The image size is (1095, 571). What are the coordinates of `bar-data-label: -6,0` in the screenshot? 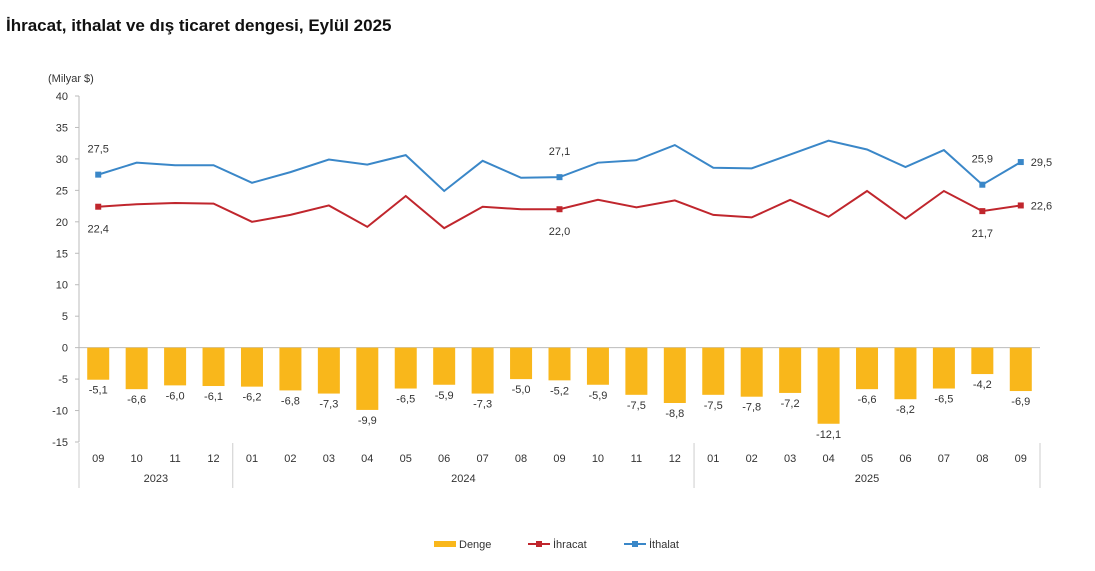 It's located at (175, 396).